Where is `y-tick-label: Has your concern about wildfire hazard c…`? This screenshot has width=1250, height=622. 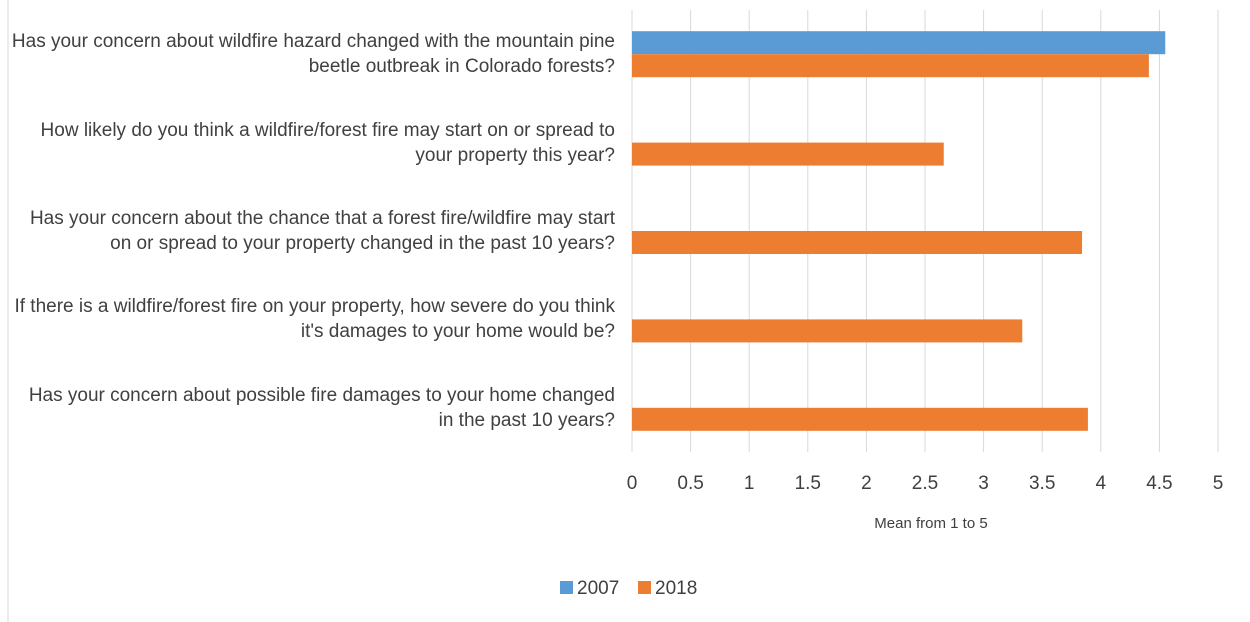
y-tick-label: Has your concern about wildfire hazard c… is located at coordinates (313, 54).